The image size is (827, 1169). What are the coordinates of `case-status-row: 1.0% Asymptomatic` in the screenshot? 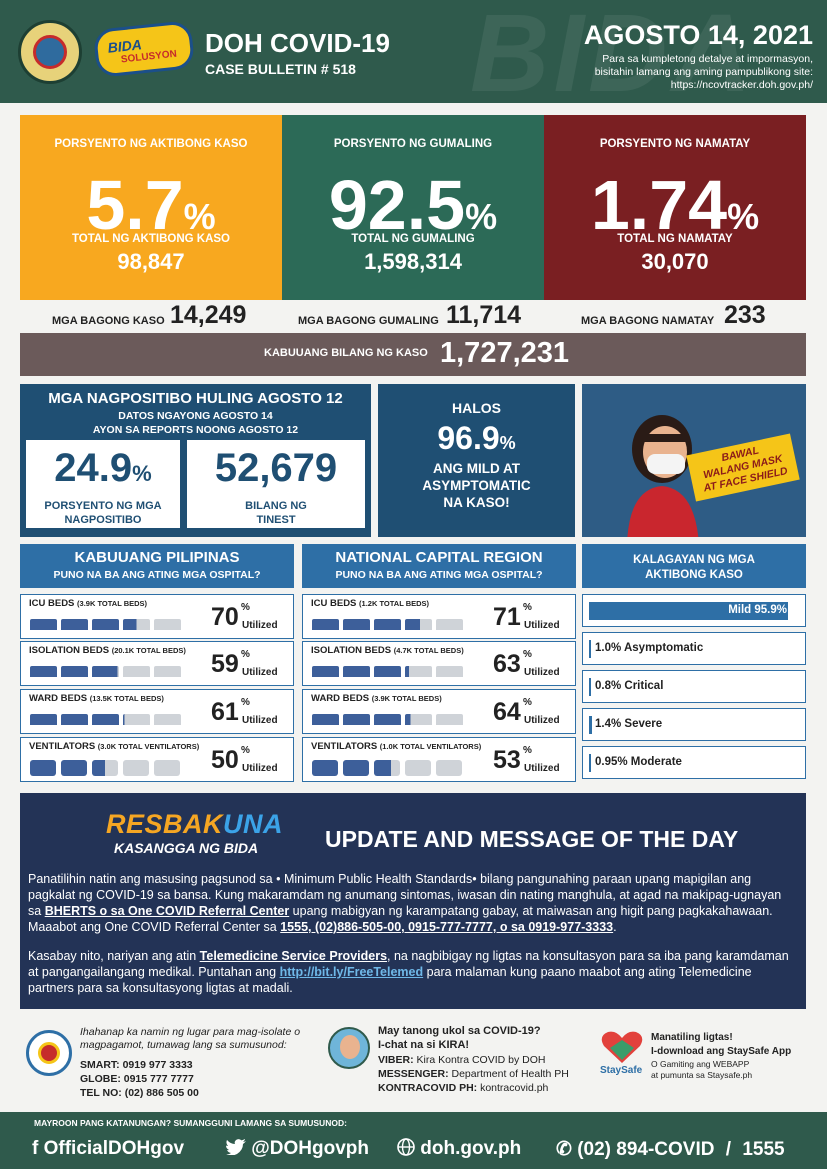 It's located at (694, 648).